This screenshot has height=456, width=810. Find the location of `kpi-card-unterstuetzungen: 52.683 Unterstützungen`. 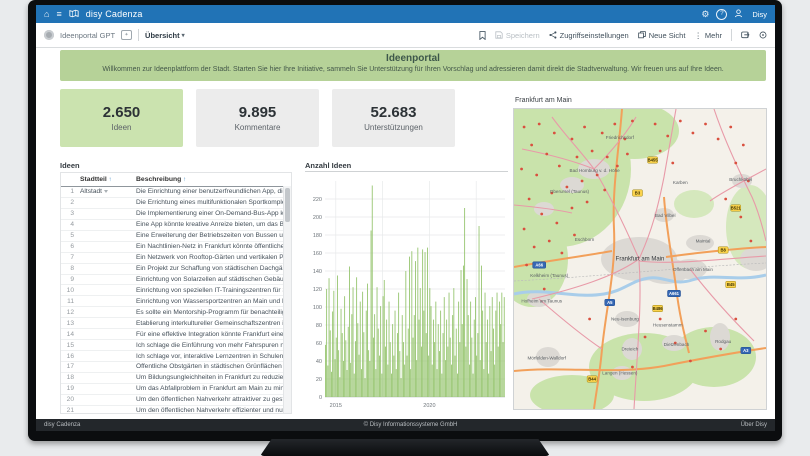

kpi-card-unterstuetzungen: 52.683 Unterstützungen is located at coordinates (393, 118).